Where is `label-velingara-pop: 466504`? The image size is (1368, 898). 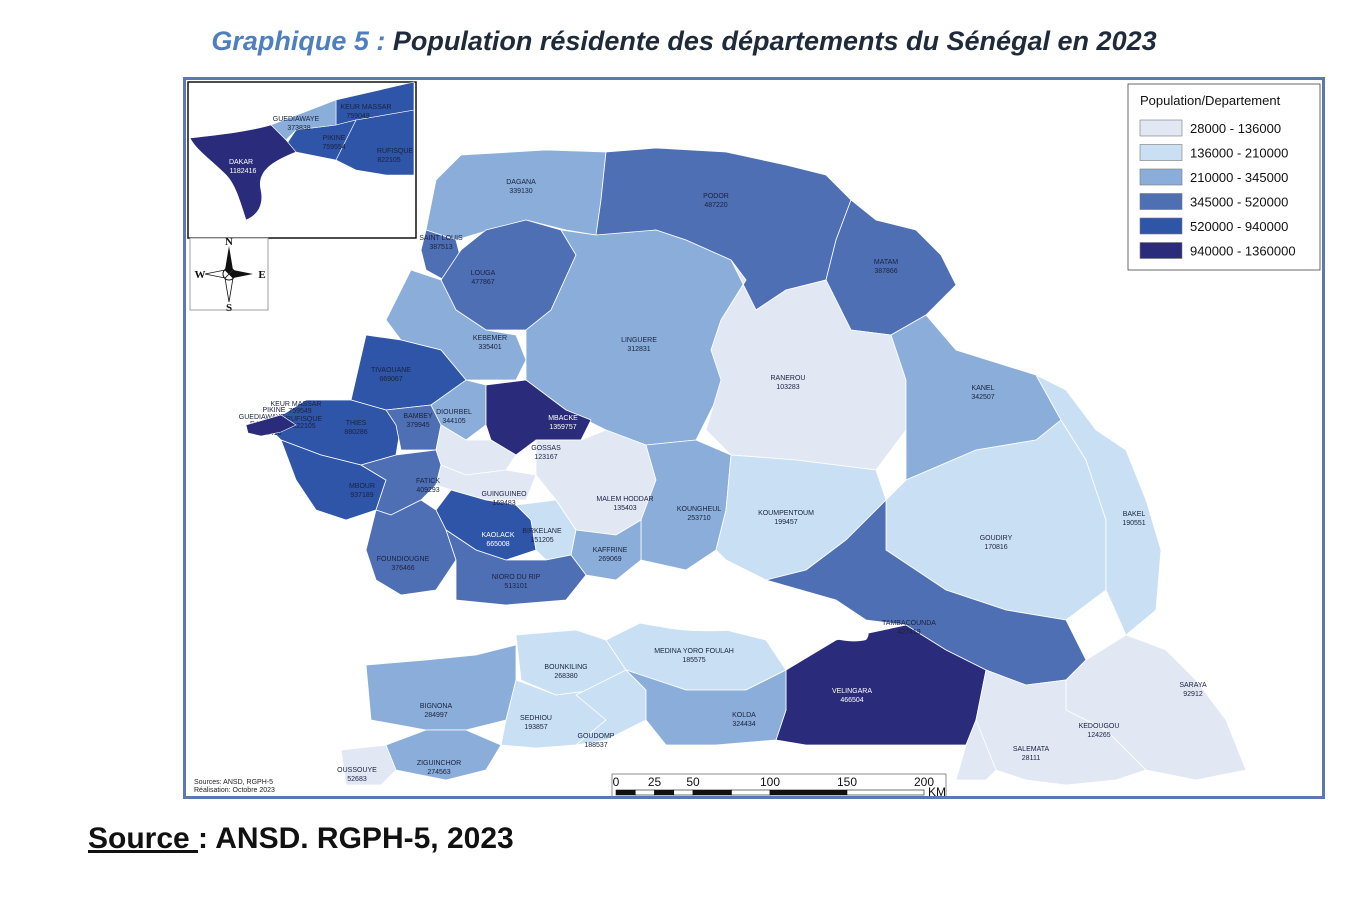 label-velingara-pop: 466504 is located at coordinates (851, 700).